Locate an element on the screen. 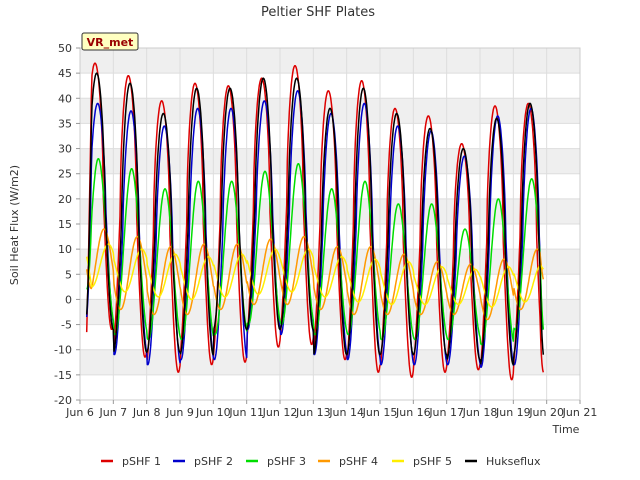  legend-label: pSHF 3 is located at coordinates (286, 461).